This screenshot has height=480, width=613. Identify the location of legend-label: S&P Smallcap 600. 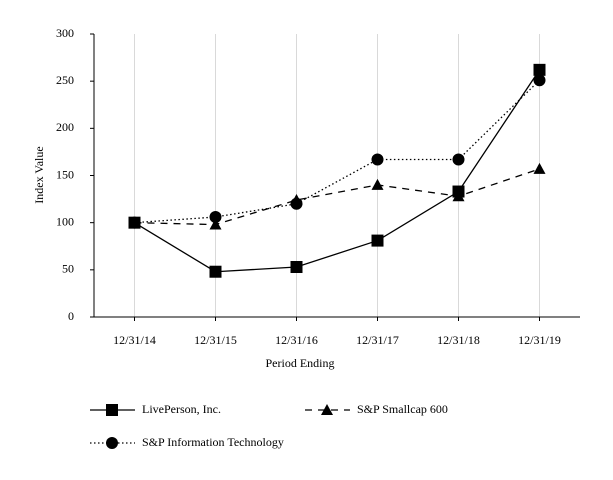
(402, 409).